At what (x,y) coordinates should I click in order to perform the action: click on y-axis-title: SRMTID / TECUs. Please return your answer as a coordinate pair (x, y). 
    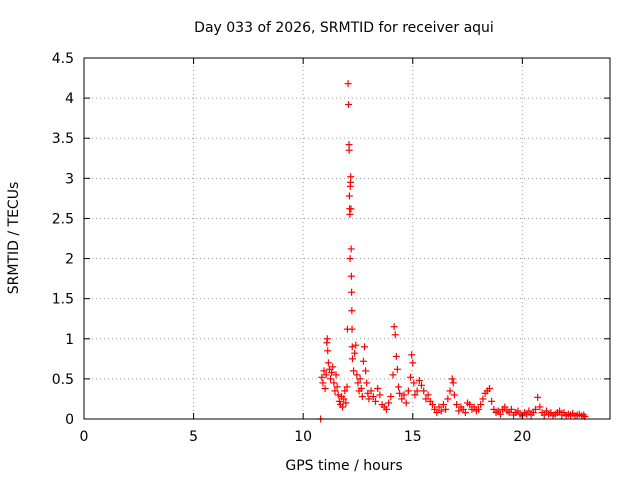
    Looking at the image, I should click on (14, 238).